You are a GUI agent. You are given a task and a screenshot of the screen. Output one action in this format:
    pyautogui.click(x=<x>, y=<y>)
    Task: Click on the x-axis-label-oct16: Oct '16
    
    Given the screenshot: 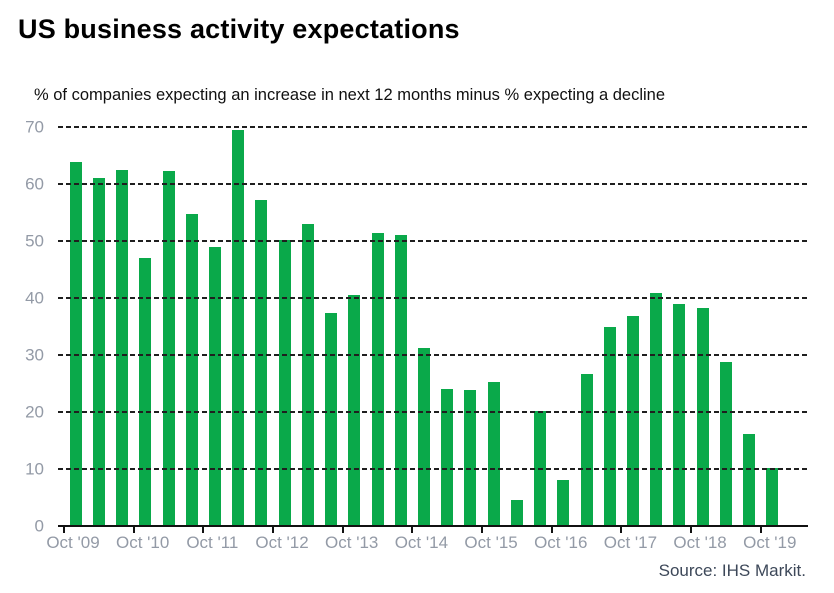 What is the action you would take?
    pyautogui.click(x=561, y=542)
    